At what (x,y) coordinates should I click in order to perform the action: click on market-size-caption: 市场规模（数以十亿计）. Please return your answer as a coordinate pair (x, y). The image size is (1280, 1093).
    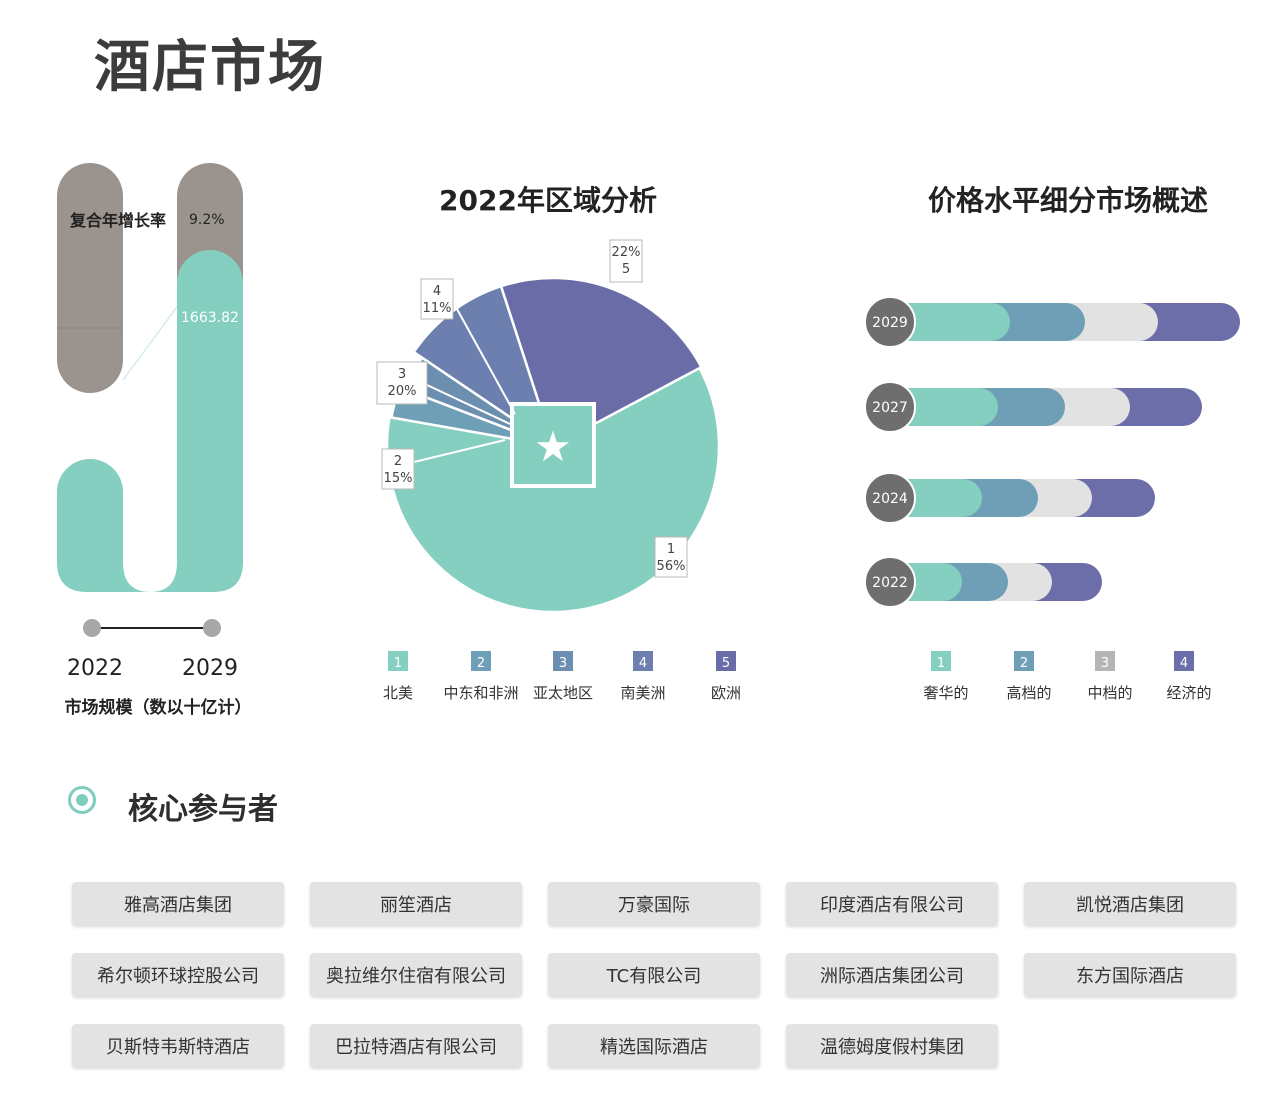
    Looking at the image, I should click on (158, 707).